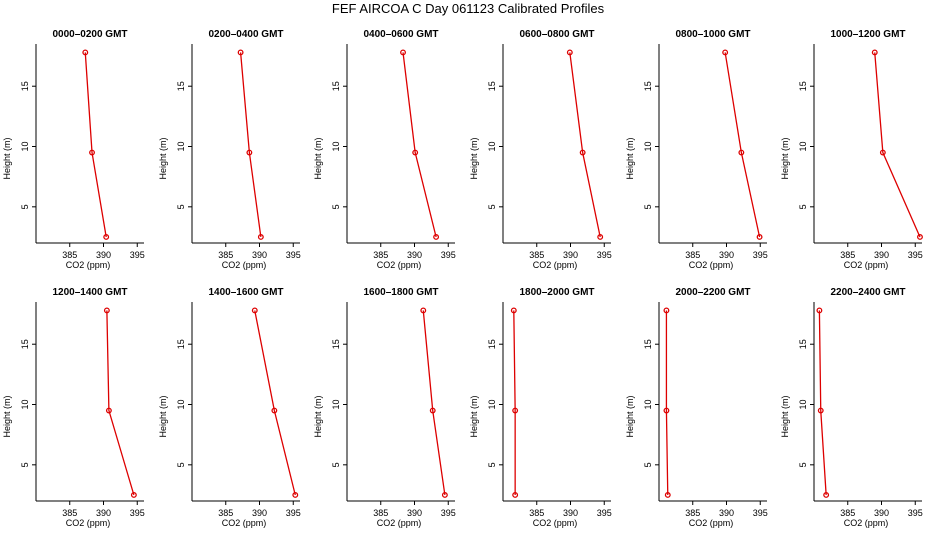 The height and width of the screenshot is (540, 936). I want to click on panel-title: 1600–1800 GMT, so click(400, 292).